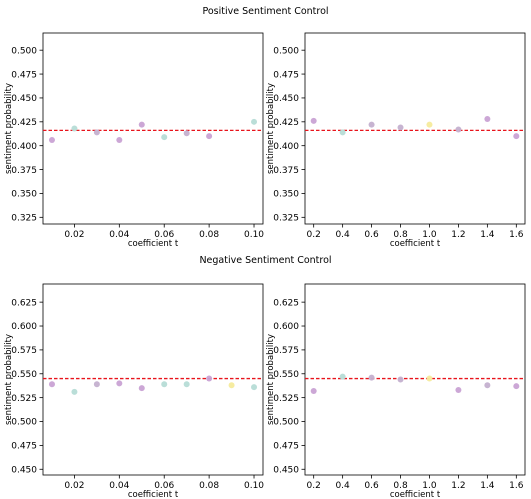  What do you see at coordinates (24, 351) in the screenshot?
I see `y-tick-label: 0.575` at bounding box center [24, 351].